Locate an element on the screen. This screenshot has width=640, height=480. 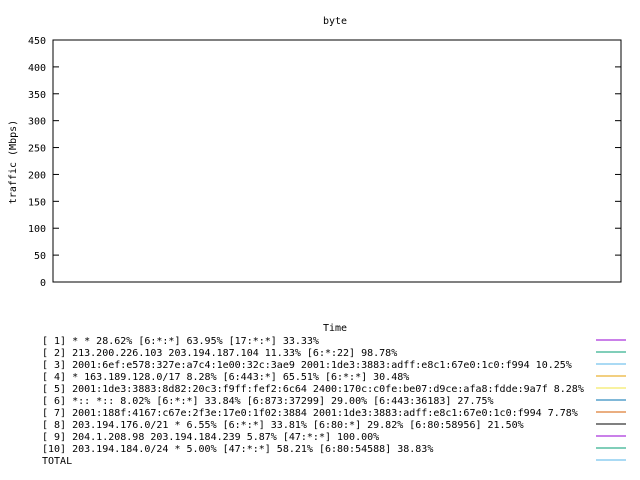
y-tick-label: 0 is located at coordinates (43, 283).